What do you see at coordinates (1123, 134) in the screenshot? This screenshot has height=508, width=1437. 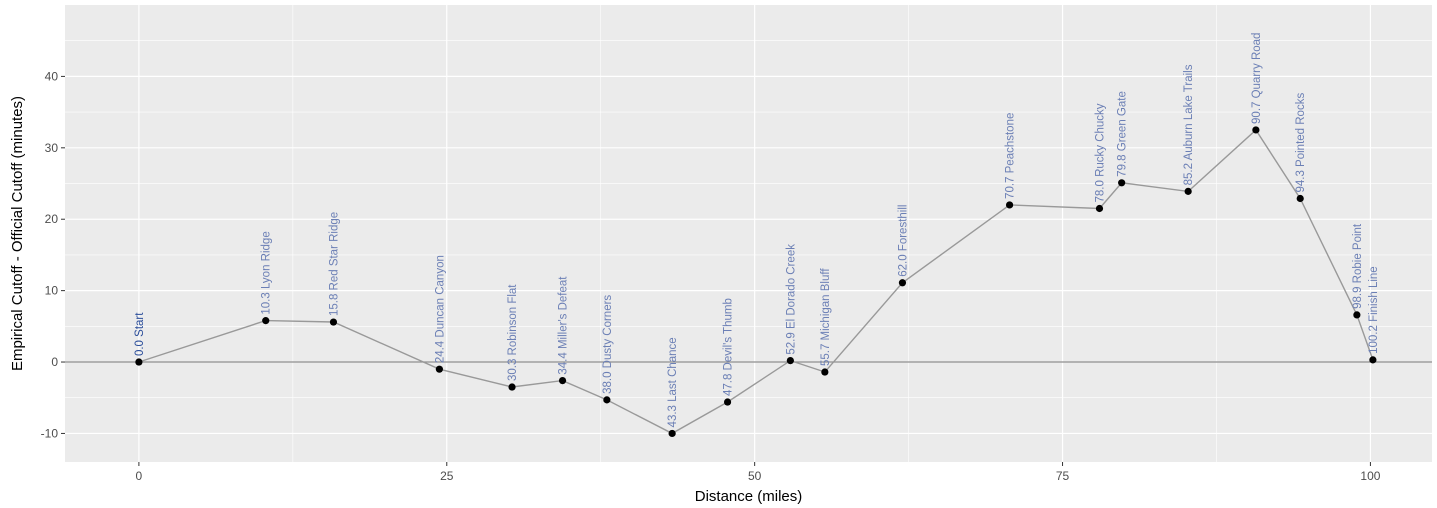 I see `point-label: 79.8 Green Gate` at bounding box center [1123, 134].